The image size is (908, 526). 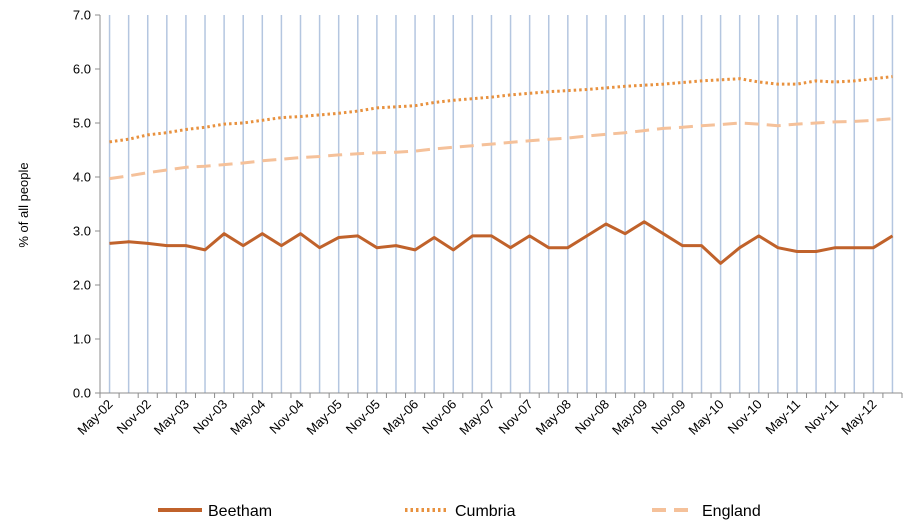 What do you see at coordinates (82, 339) in the screenshot?
I see `y-tick-label: 1.0` at bounding box center [82, 339].